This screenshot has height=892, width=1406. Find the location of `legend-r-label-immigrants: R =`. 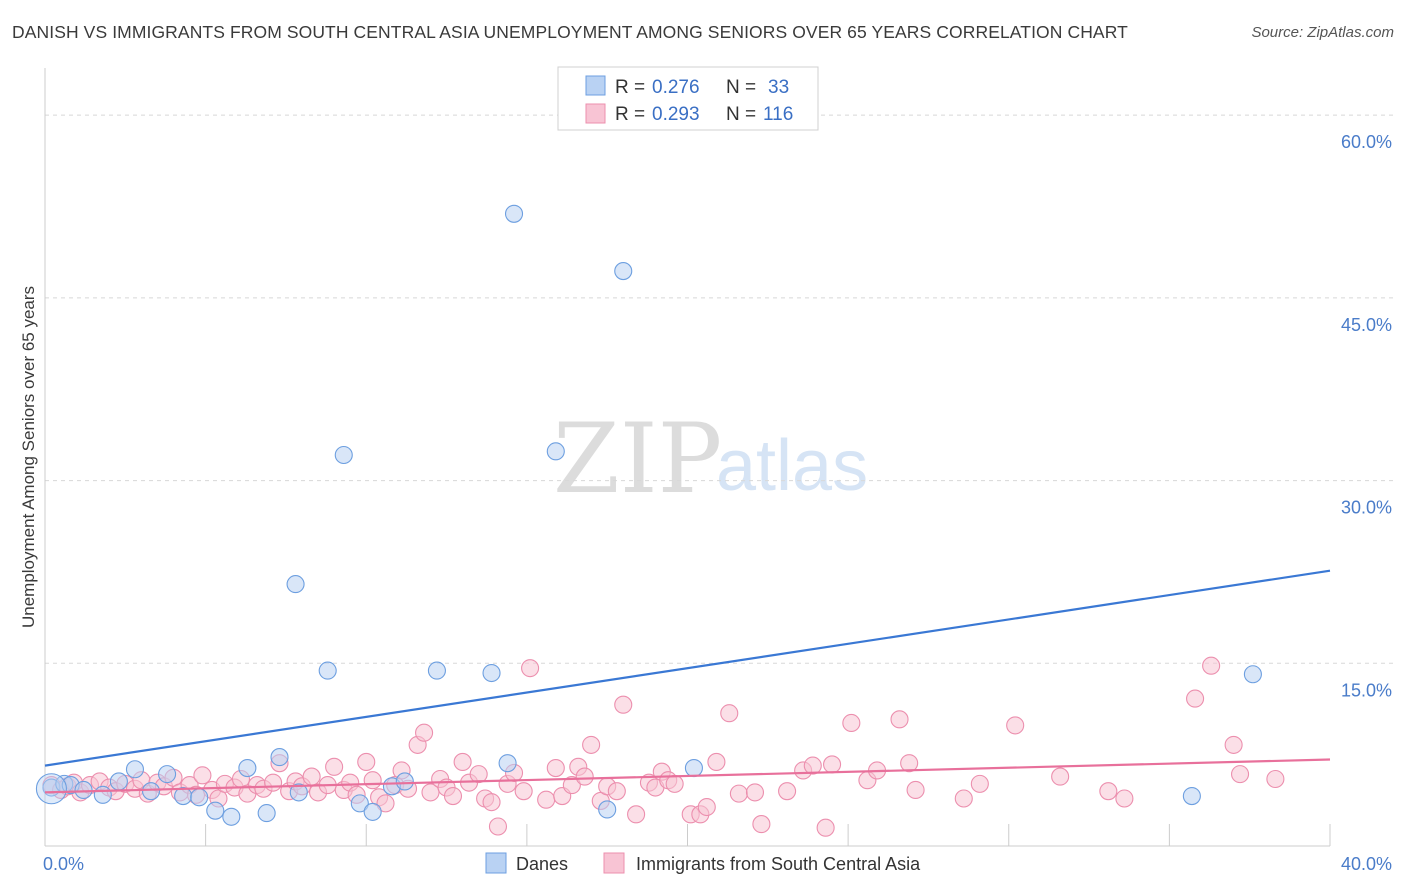

legend-r-label-immigrants: R = is located at coordinates (632, 114).